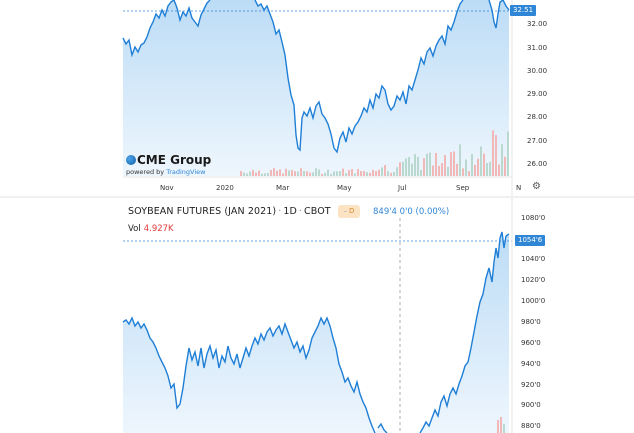 The image size is (634, 433). Describe the element at coordinates (317, 197) in the screenshot. I see `pane-divider` at that location.